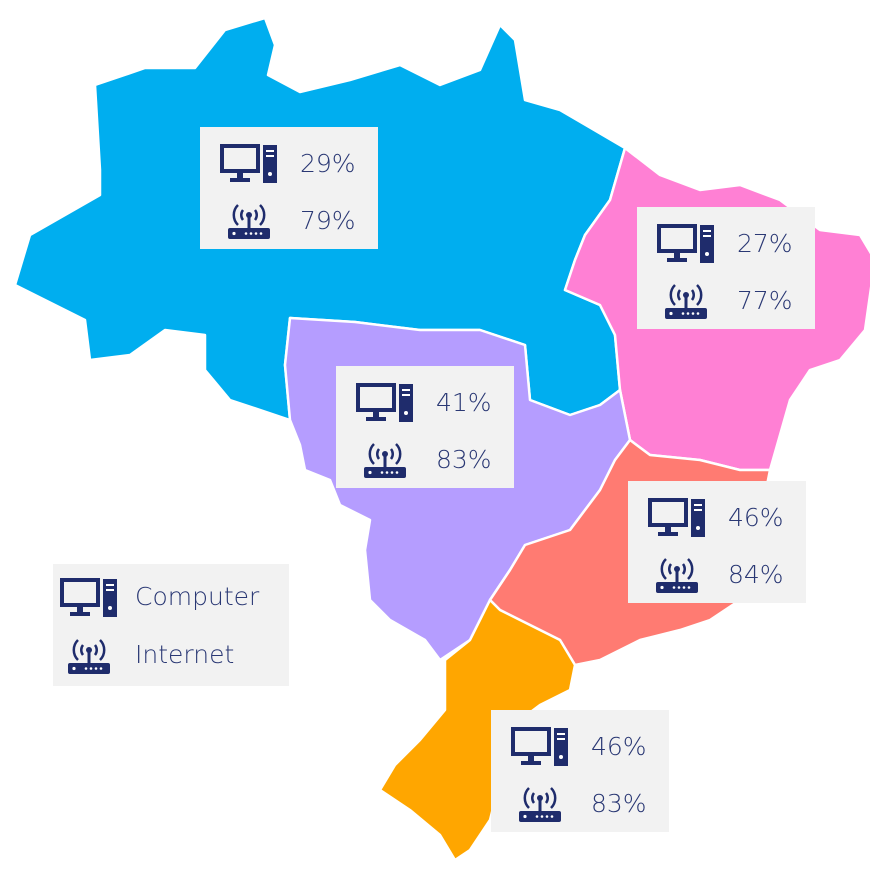  Describe the element at coordinates (765, 243) in the screenshot. I see `computer-value: 27%` at that location.